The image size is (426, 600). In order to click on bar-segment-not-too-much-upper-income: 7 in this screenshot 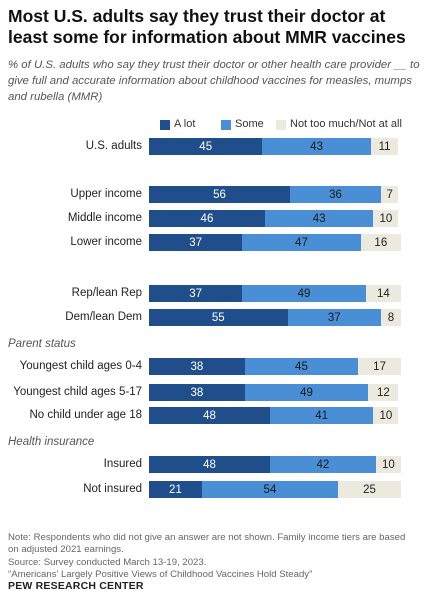, I will do `click(389, 194)`.